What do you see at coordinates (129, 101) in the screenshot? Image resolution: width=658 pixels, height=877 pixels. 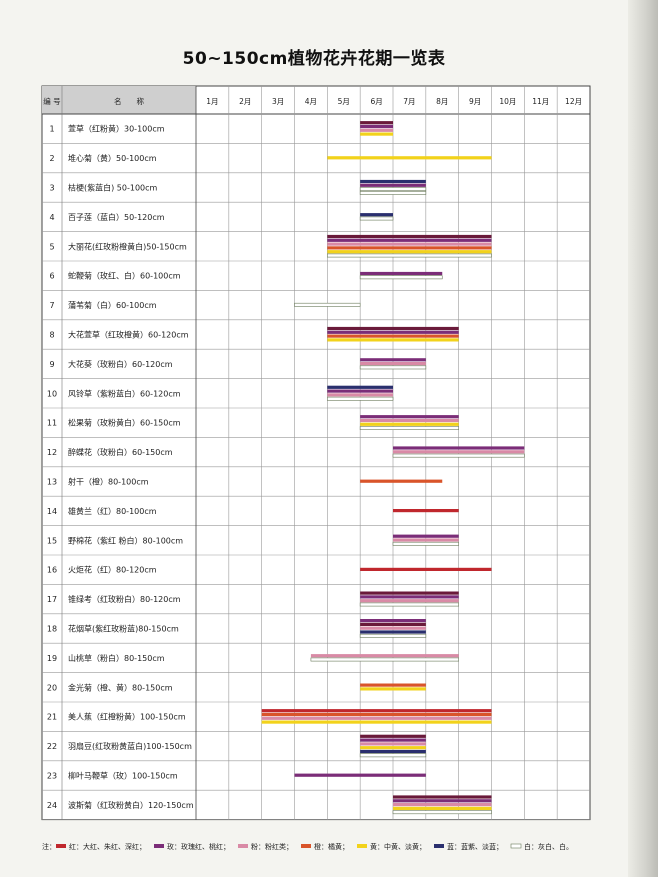 I see `header-name: 名 称` at bounding box center [129, 101].